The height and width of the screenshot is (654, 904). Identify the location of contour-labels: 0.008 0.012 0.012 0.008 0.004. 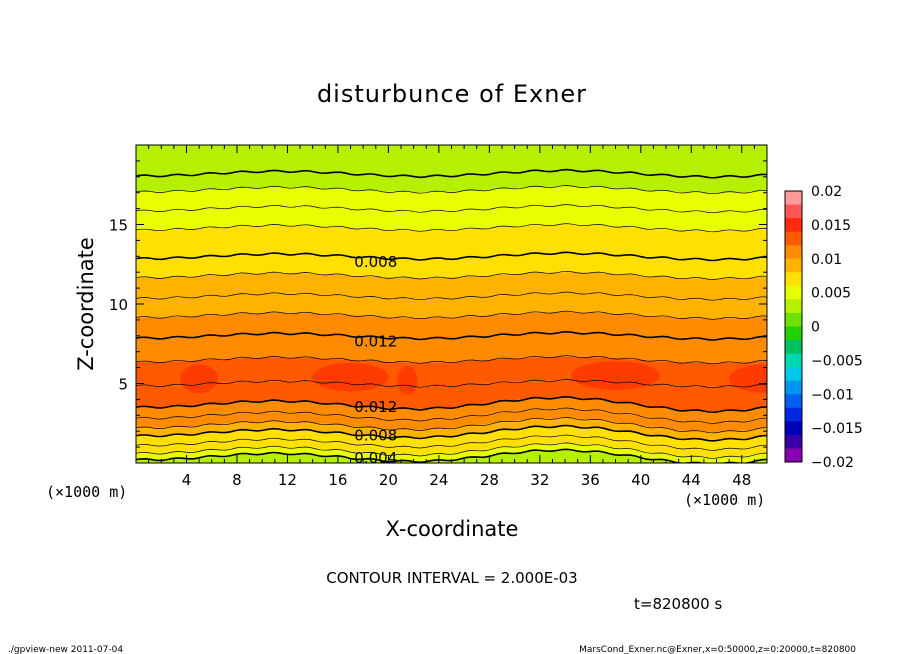
(375, 360).